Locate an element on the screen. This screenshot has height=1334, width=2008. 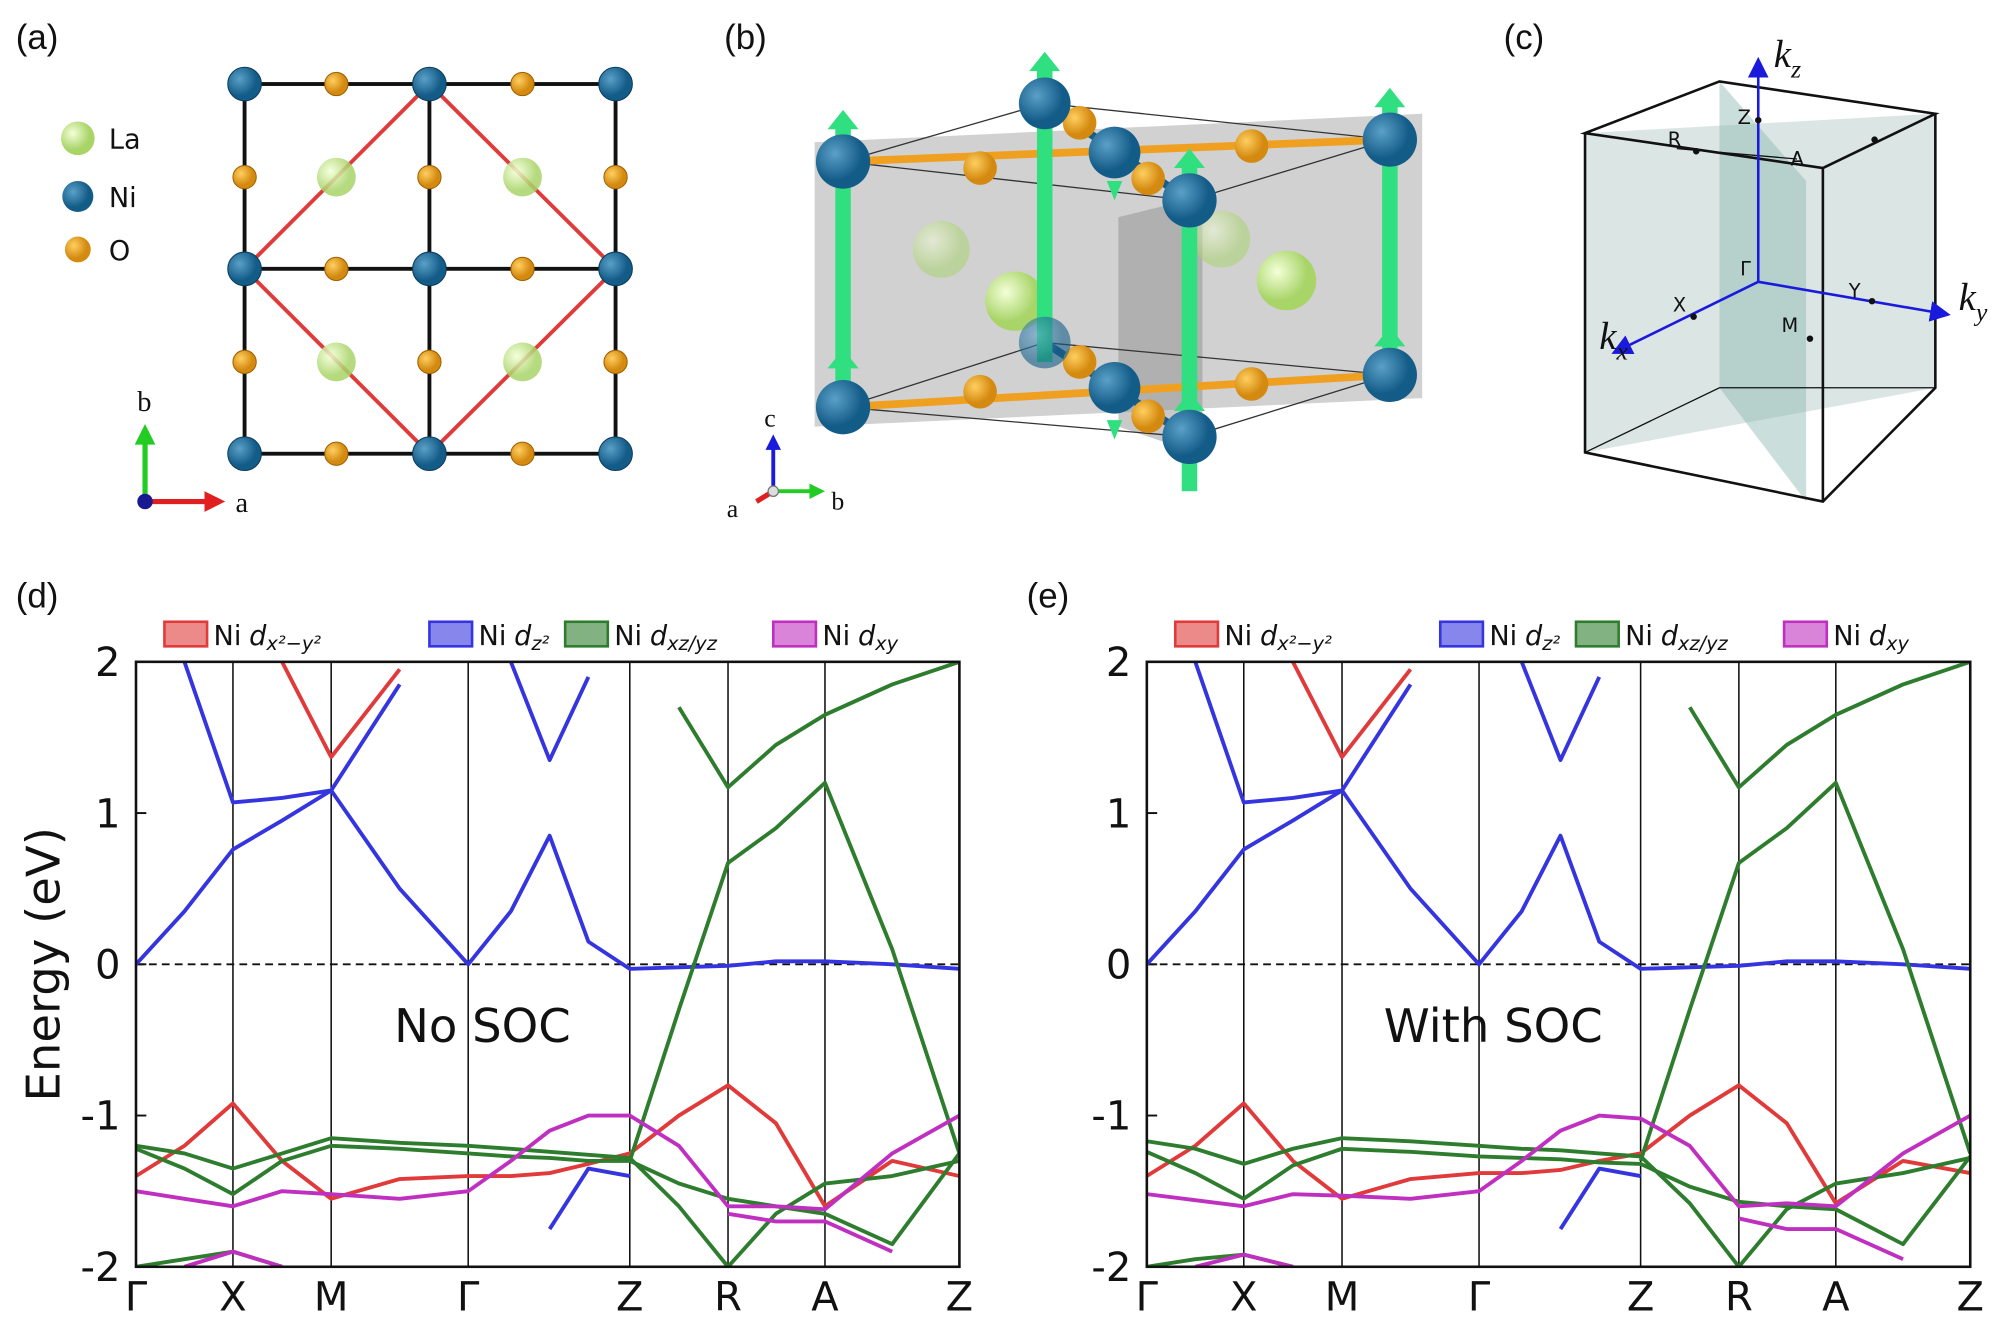
atom-legend: La Ni O is located at coordinates (101, 194).